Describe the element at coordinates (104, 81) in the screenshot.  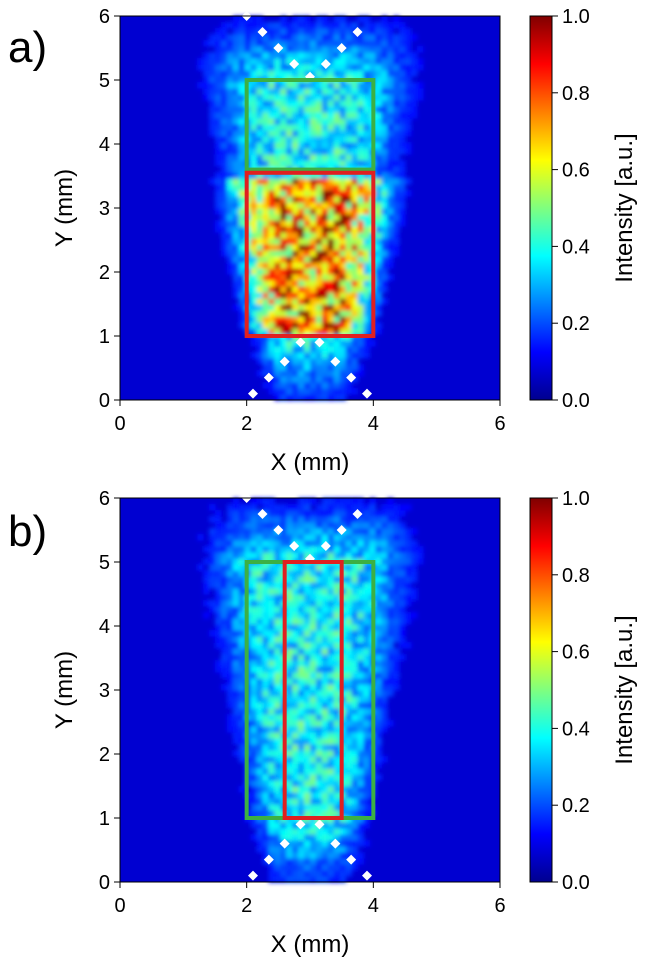
I see `y-tick-label: 5` at that location.